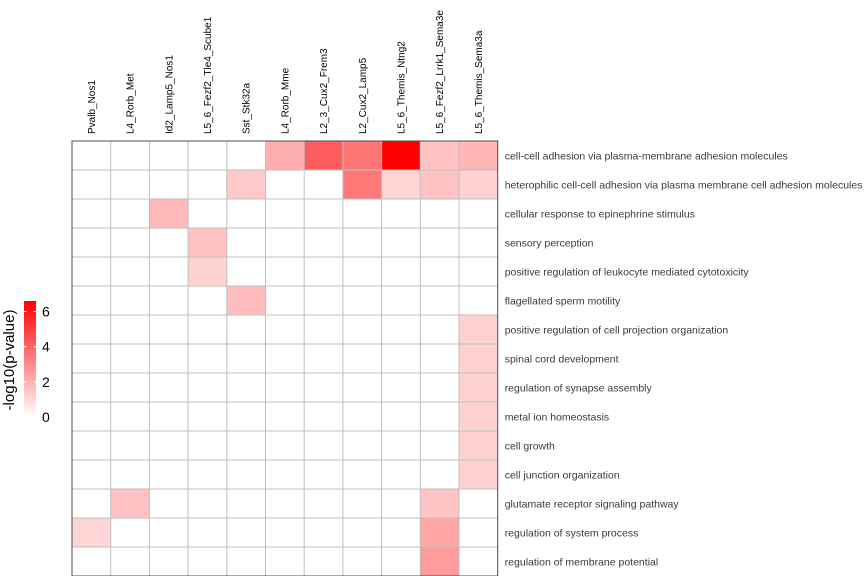  I want to click on column-label: L5_6_Themis_Ntng2, so click(401, 87).